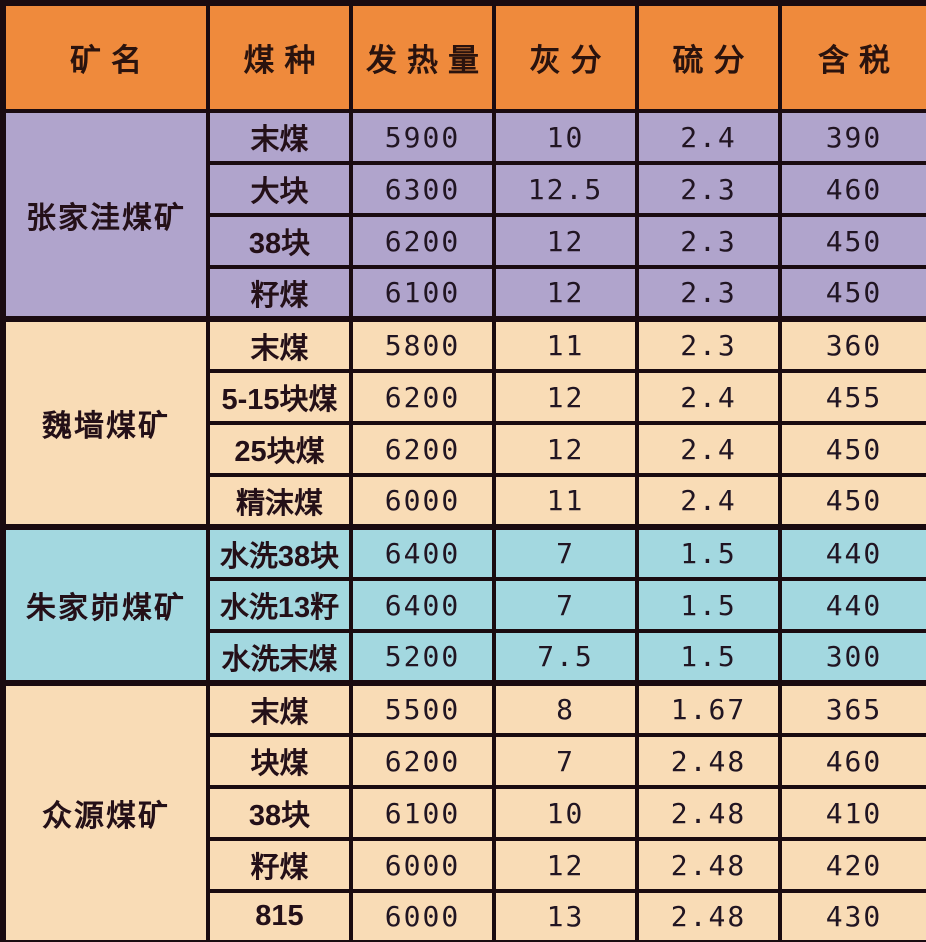 The image size is (926, 942). I want to click on ash-cell: 13, so click(565, 915).